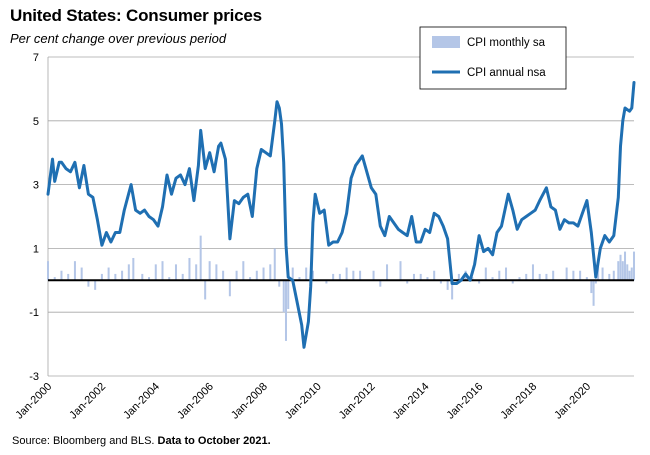 This screenshot has width=650, height=455. Describe the element at coordinates (506, 73) in the screenshot. I see `legend-label-annual: CPI annual nsa` at that location.